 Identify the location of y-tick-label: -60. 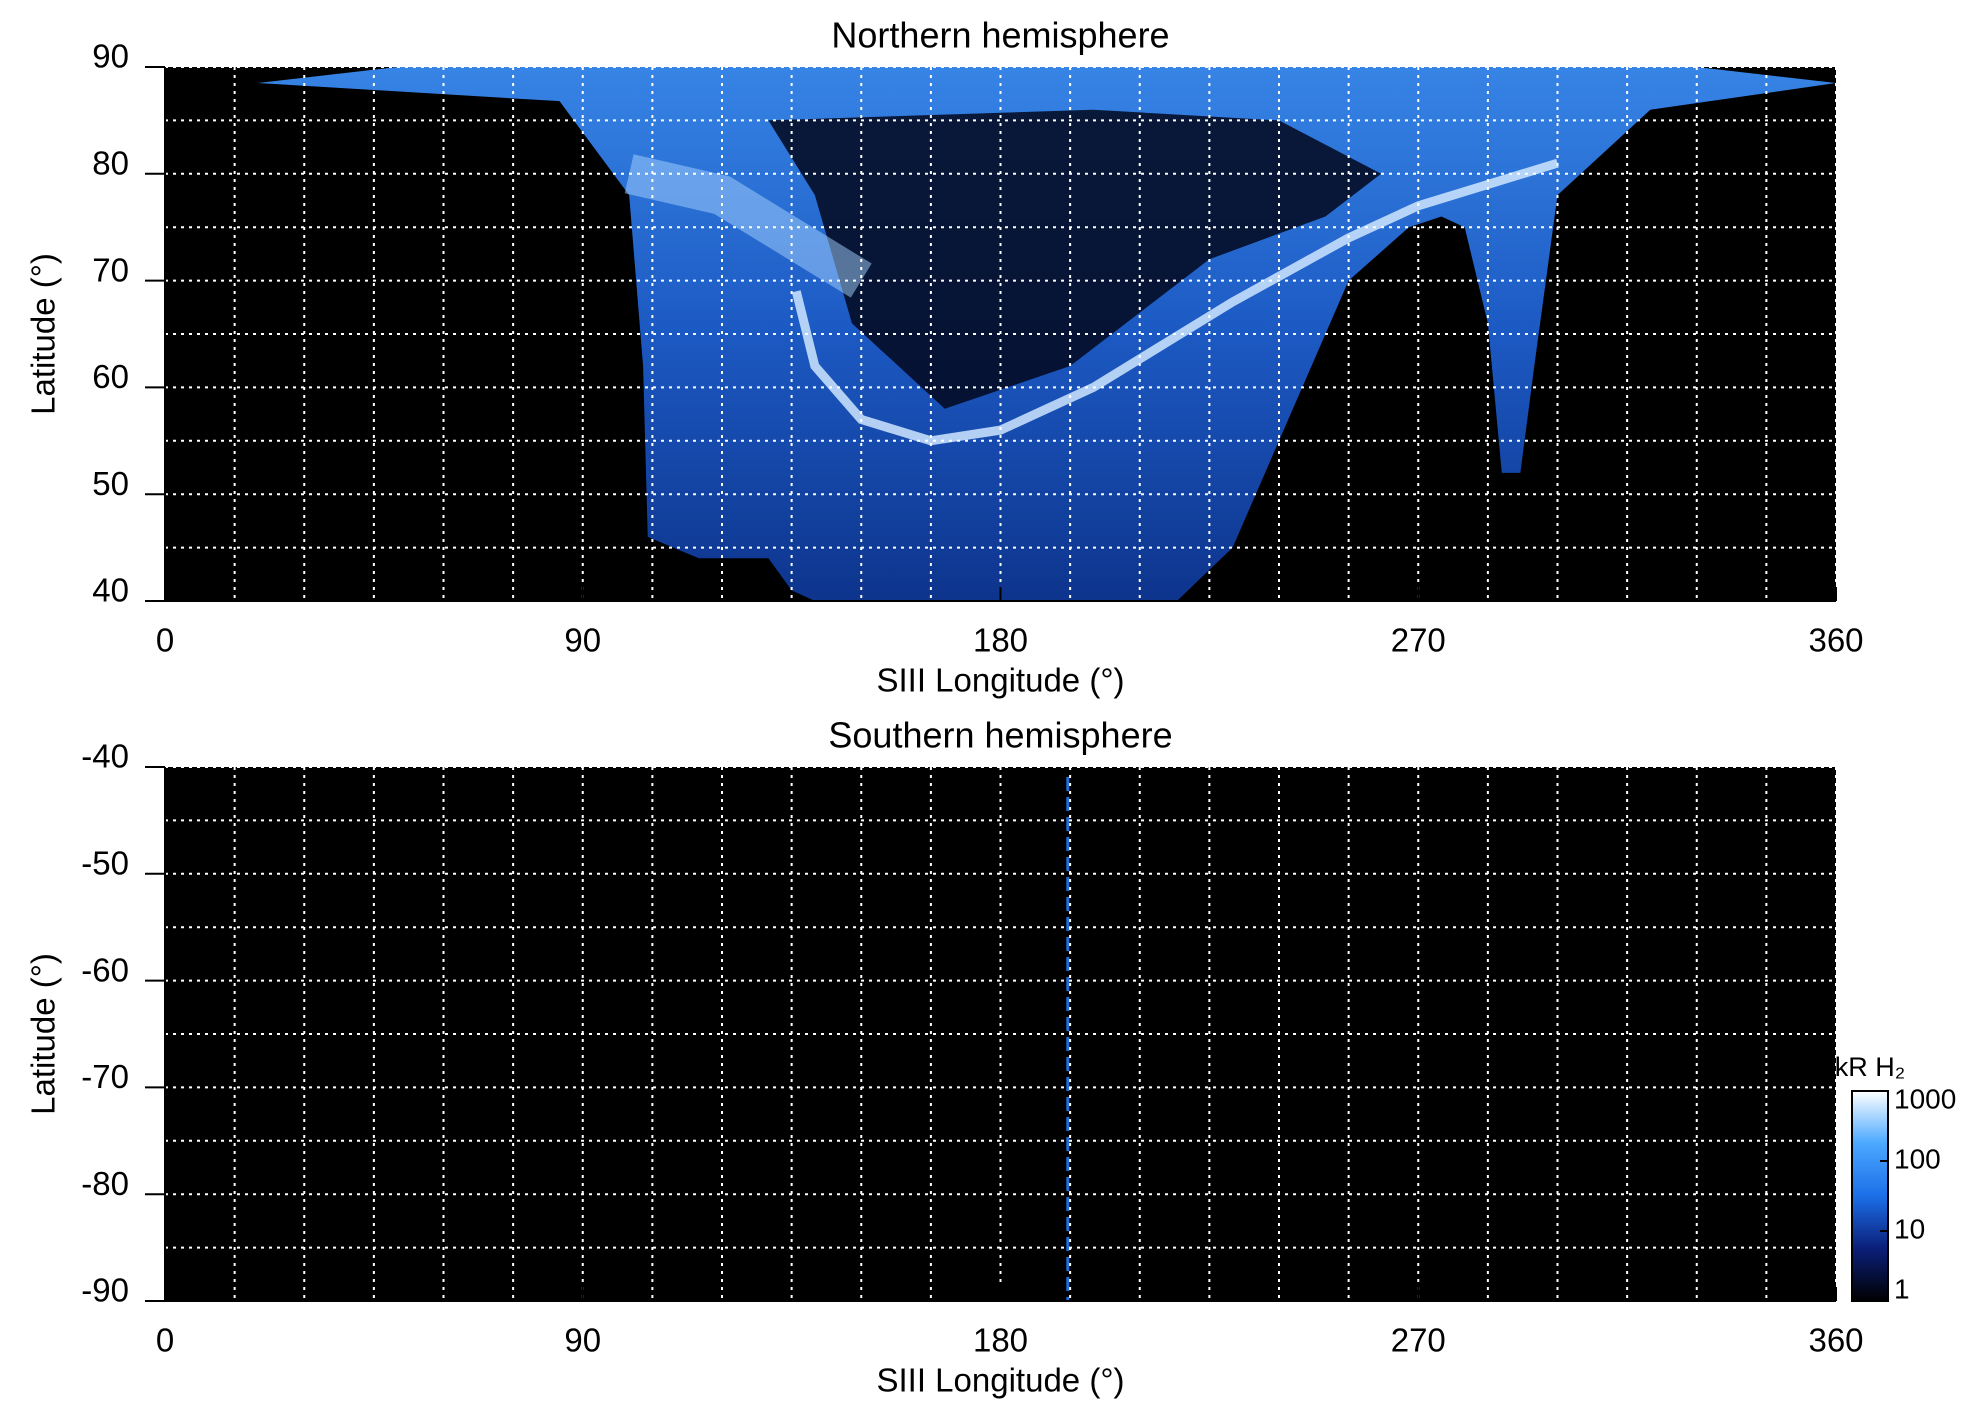
(105, 969).